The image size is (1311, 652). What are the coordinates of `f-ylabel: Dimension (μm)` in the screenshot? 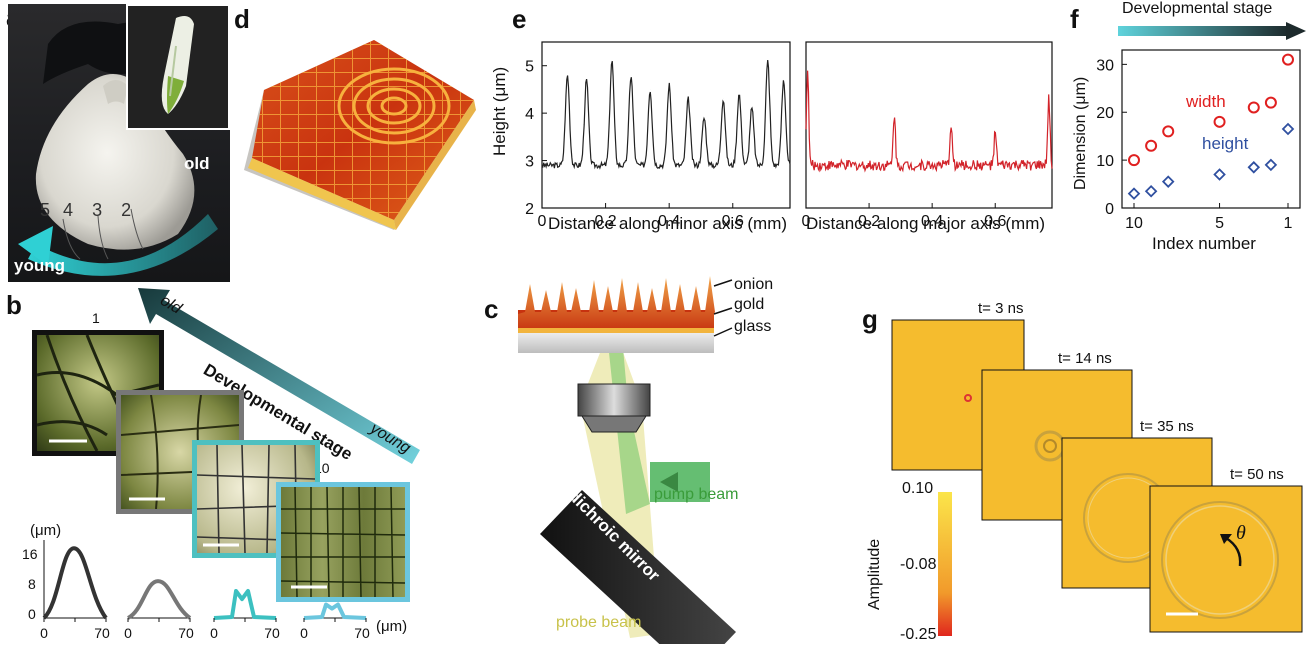 It's located at (1080, 133).